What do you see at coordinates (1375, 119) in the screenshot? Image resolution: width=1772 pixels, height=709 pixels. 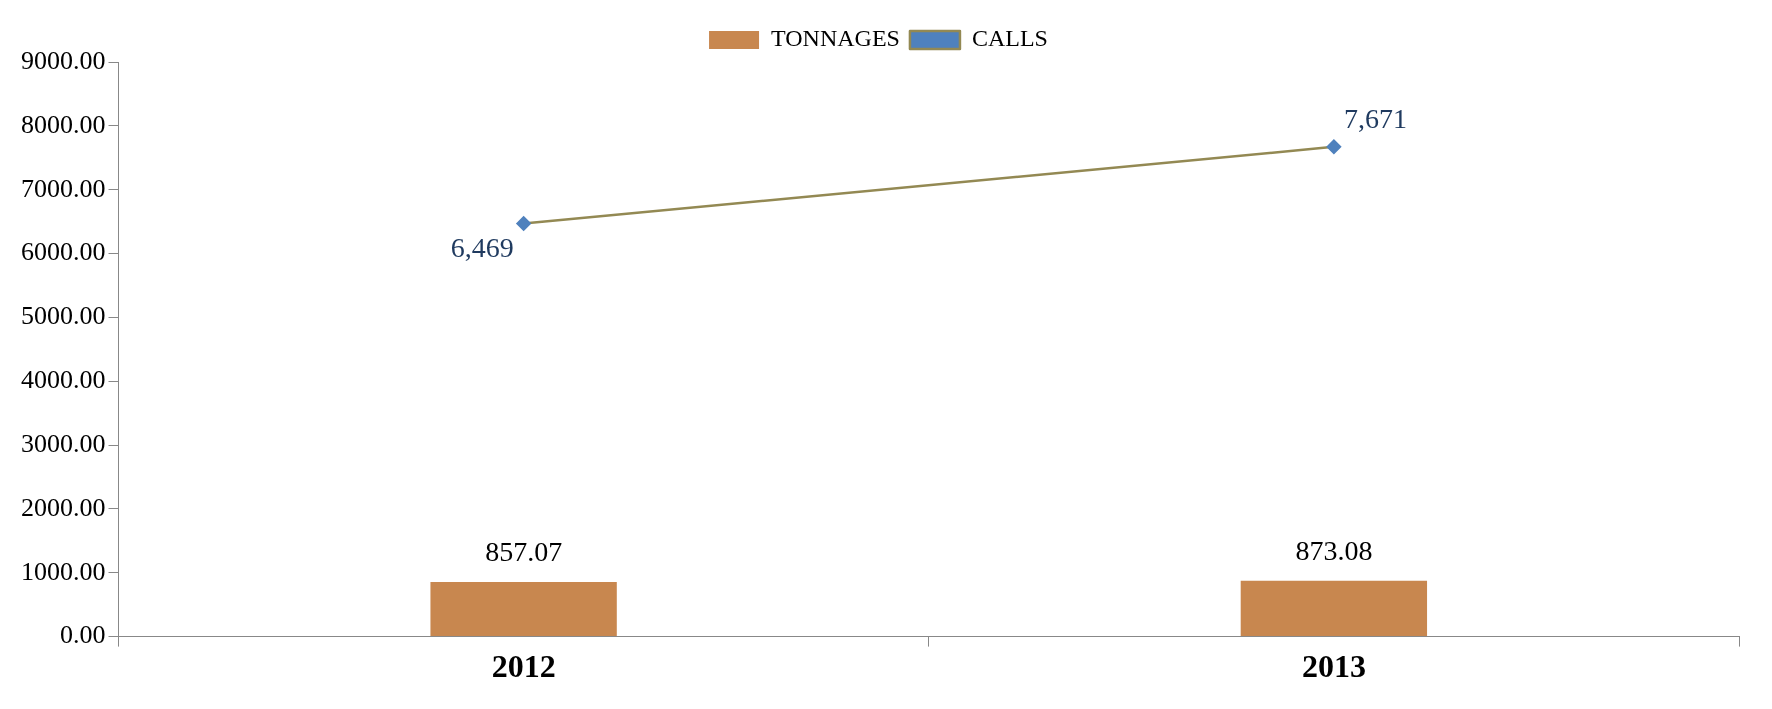 I see `data-label: 7,671` at bounding box center [1375, 119].